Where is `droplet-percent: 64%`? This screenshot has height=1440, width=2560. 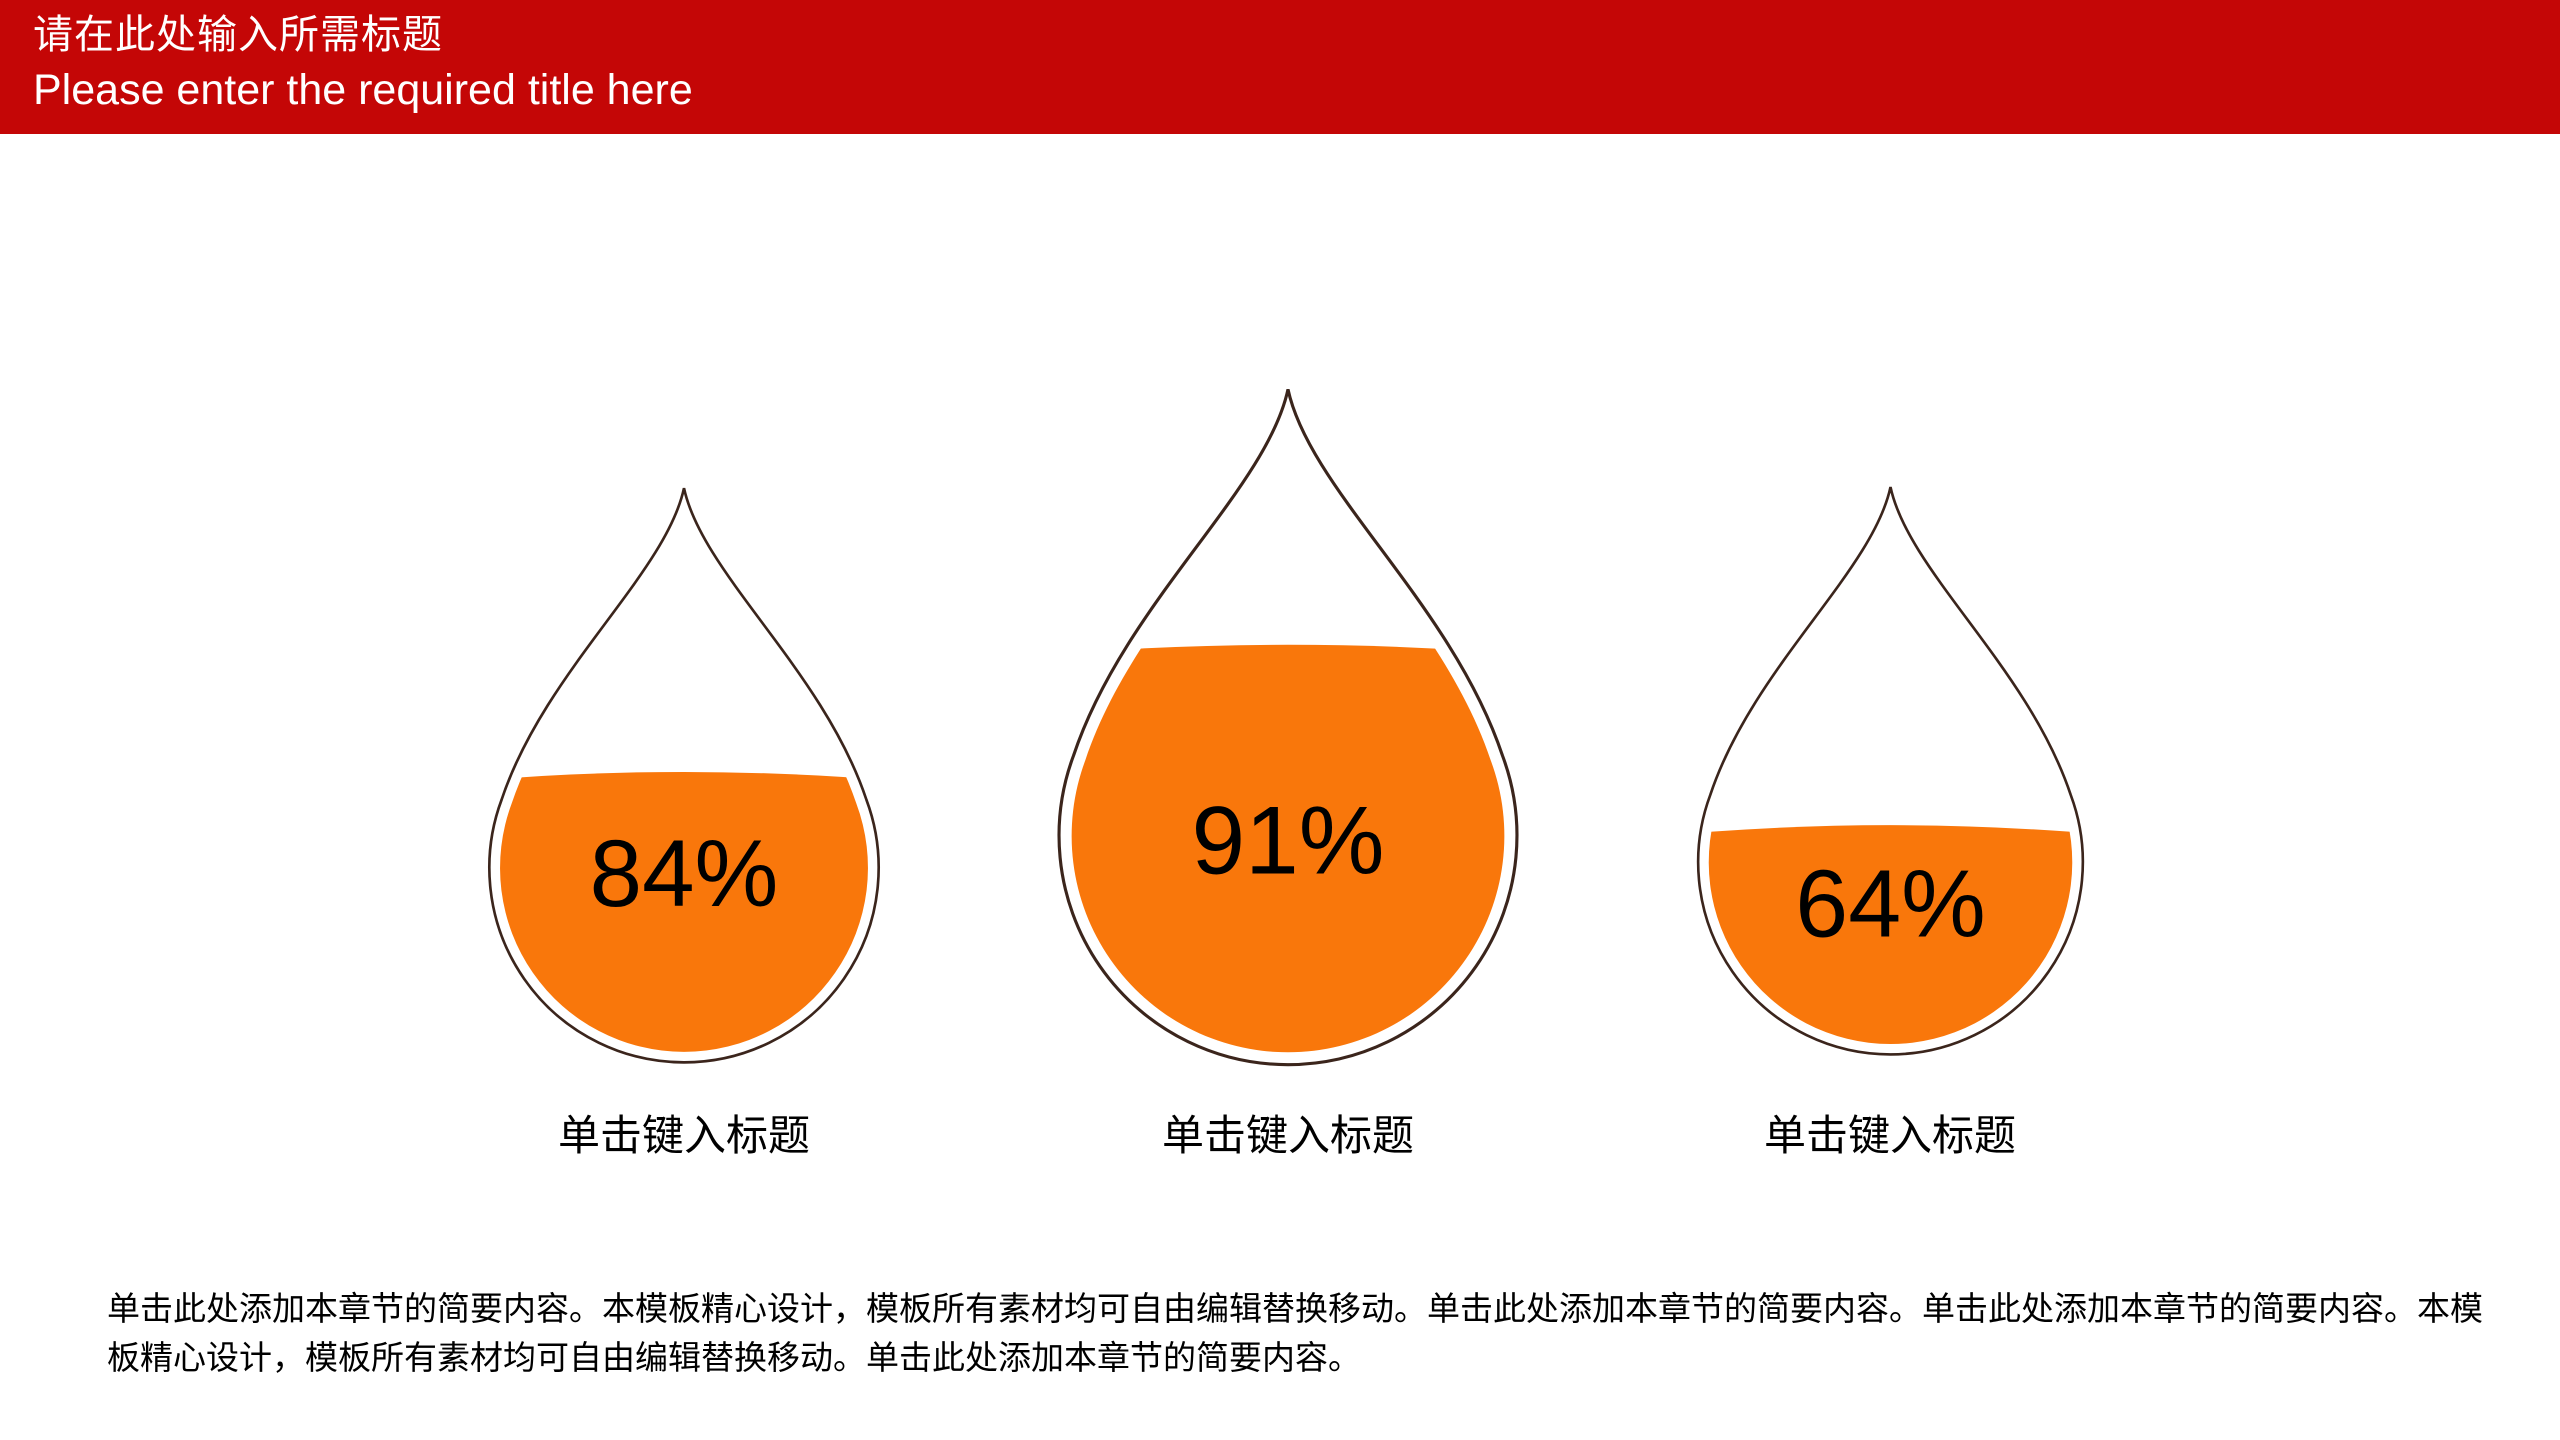 droplet-percent: 64% is located at coordinates (1890, 905).